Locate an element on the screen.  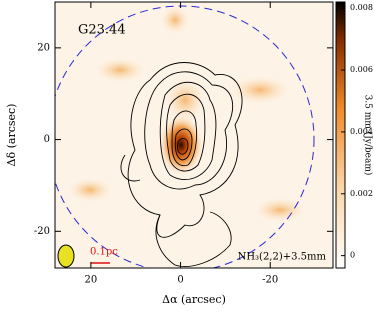
x-tick-label: -20 is located at coordinates (270, 280).